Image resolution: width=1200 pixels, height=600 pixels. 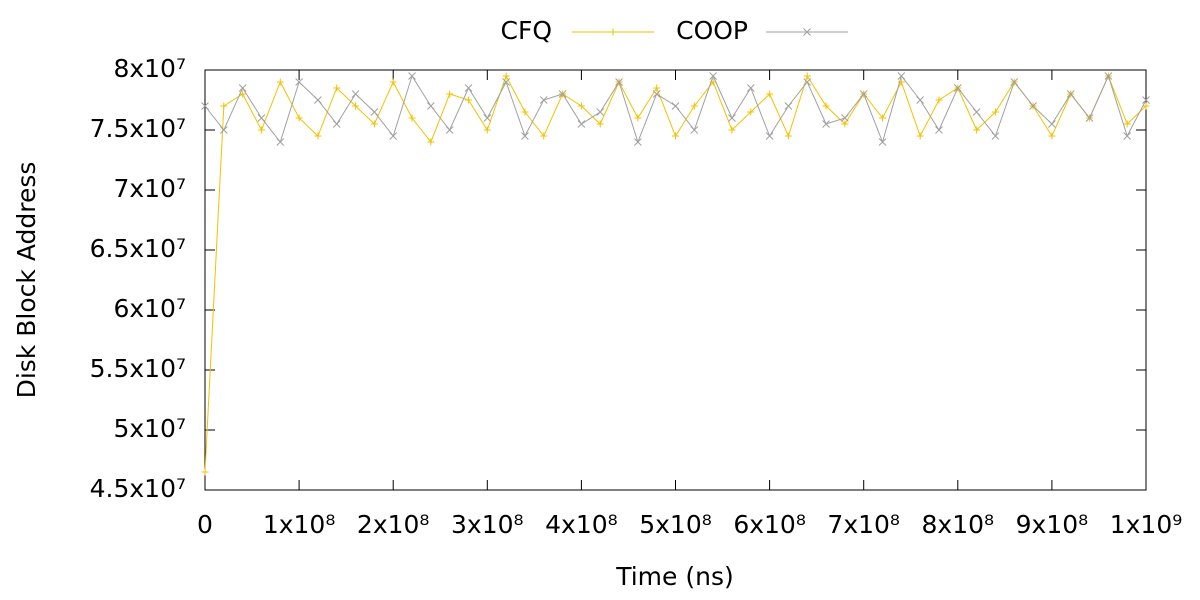 What do you see at coordinates (487, 524) in the screenshot?
I see `x-tick-label: 3x10⁸` at bounding box center [487, 524].